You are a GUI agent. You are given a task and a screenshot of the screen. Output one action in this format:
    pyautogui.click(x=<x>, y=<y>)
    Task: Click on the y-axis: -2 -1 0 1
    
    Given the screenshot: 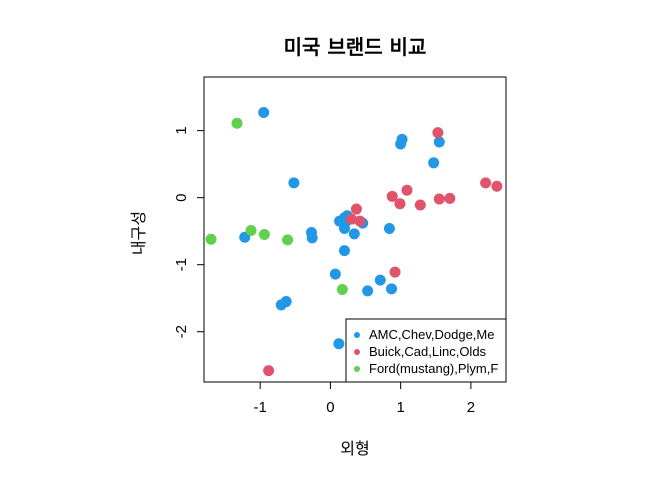 What is the action you would take?
    pyautogui.click(x=189, y=232)
    